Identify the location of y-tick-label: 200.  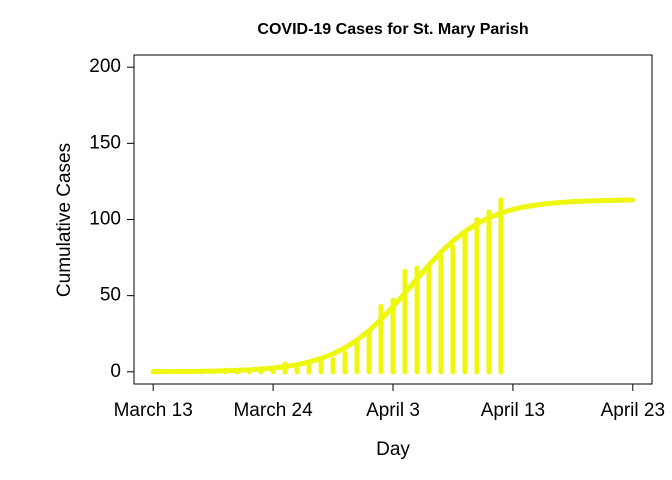
(105, 66).